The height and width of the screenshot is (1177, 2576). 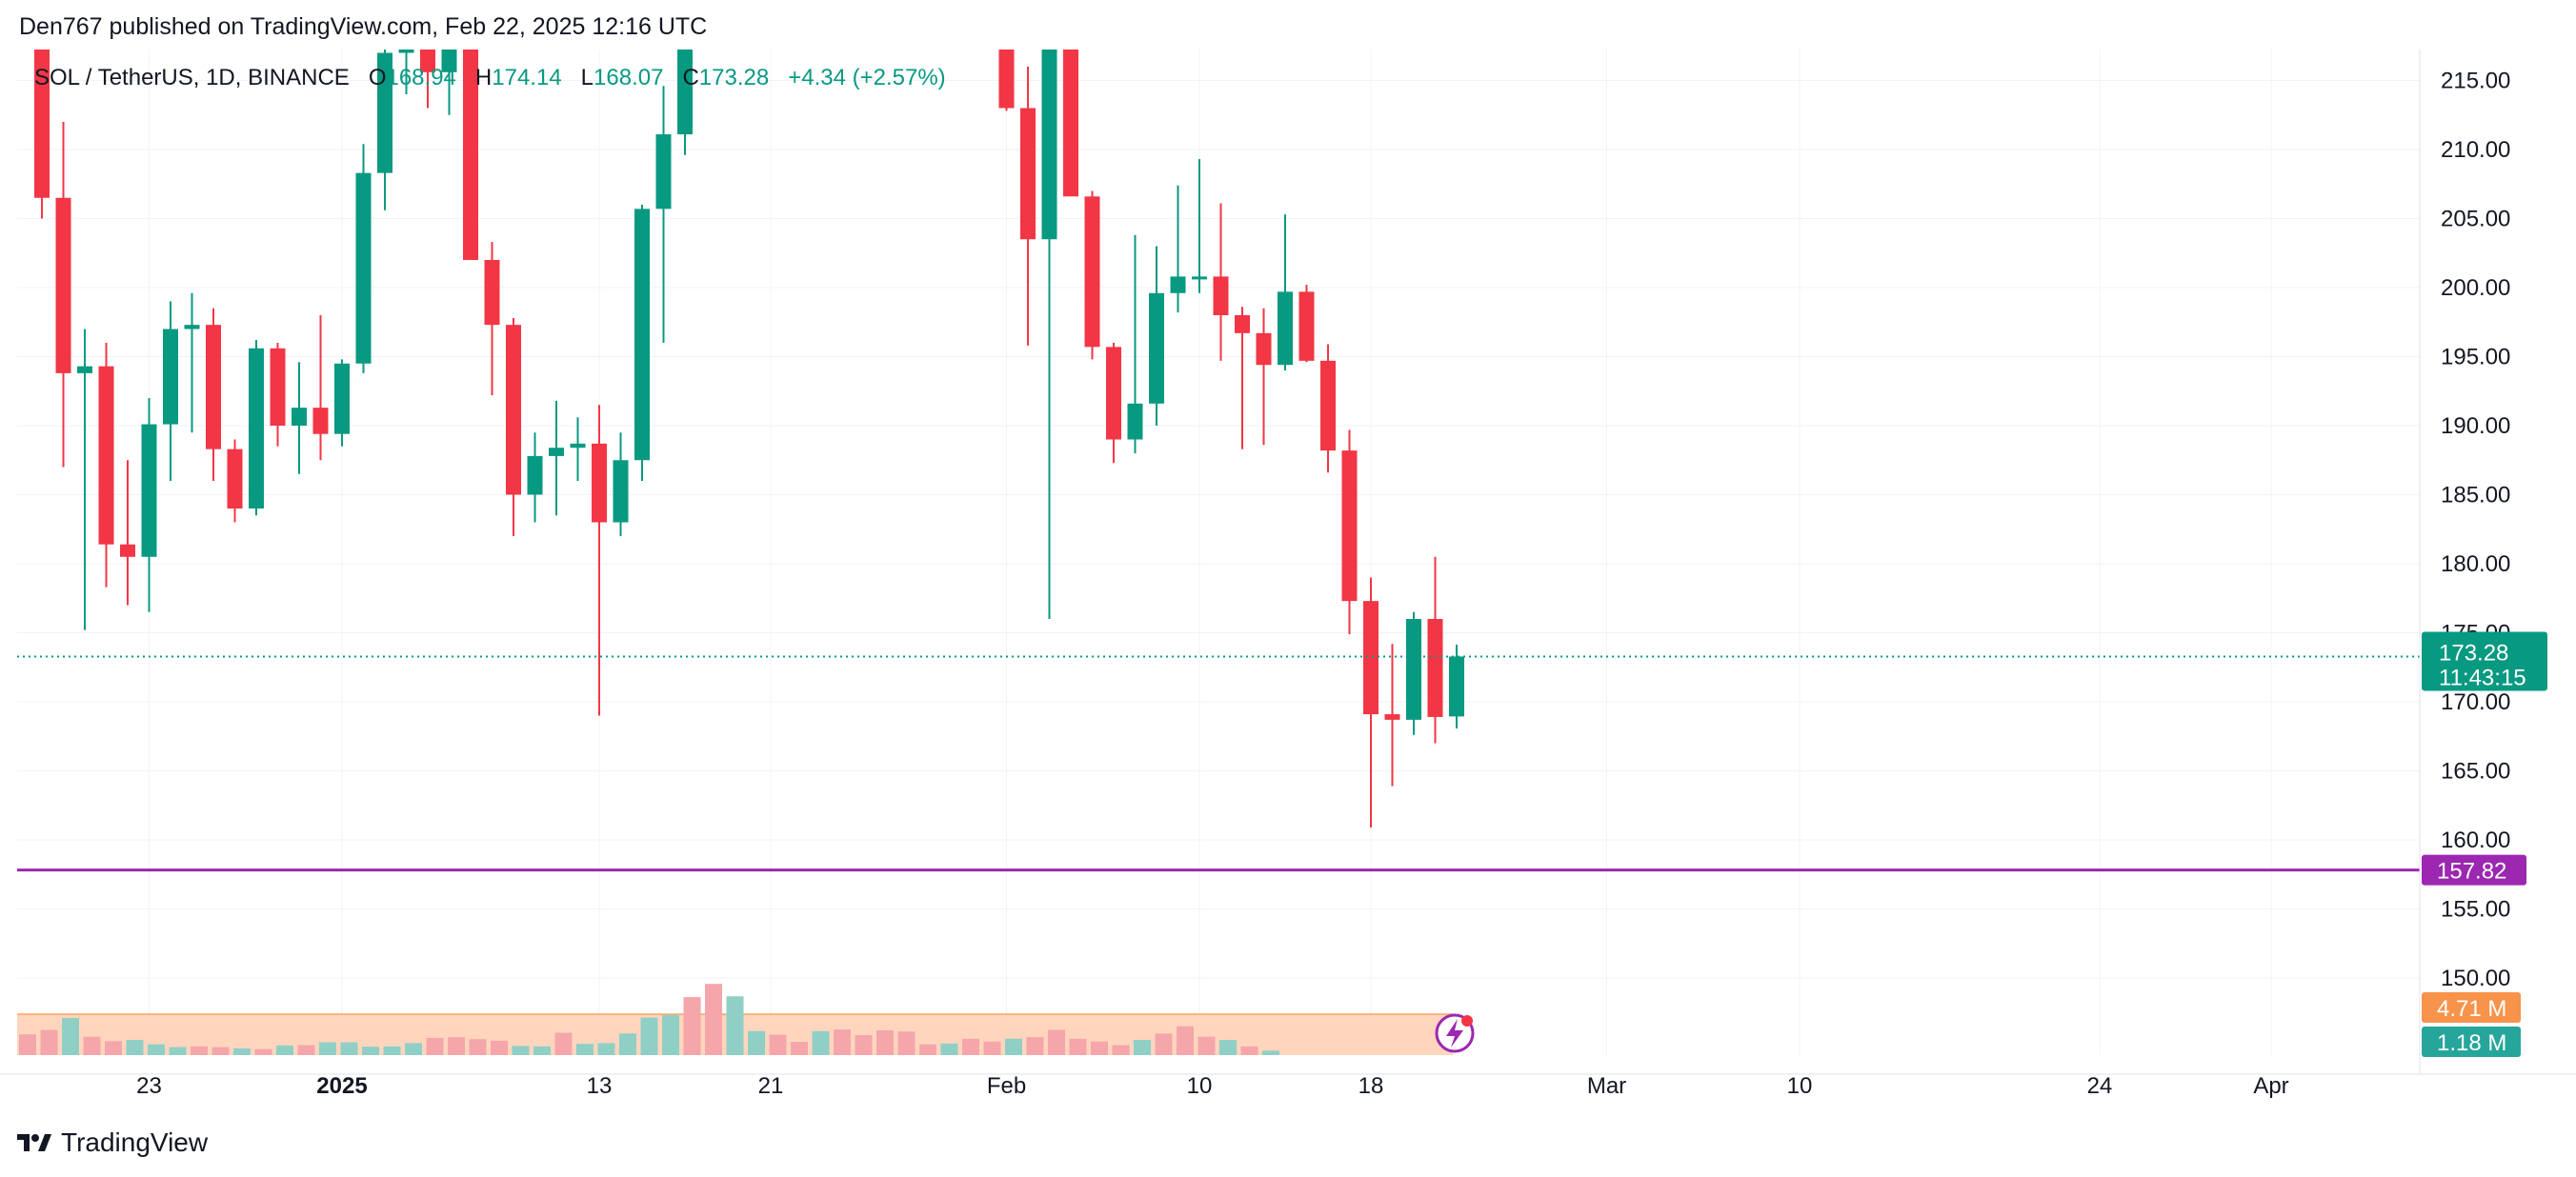 I want to click on volume-ma-text: 4.71 M, so click(x=2471, y=1009).